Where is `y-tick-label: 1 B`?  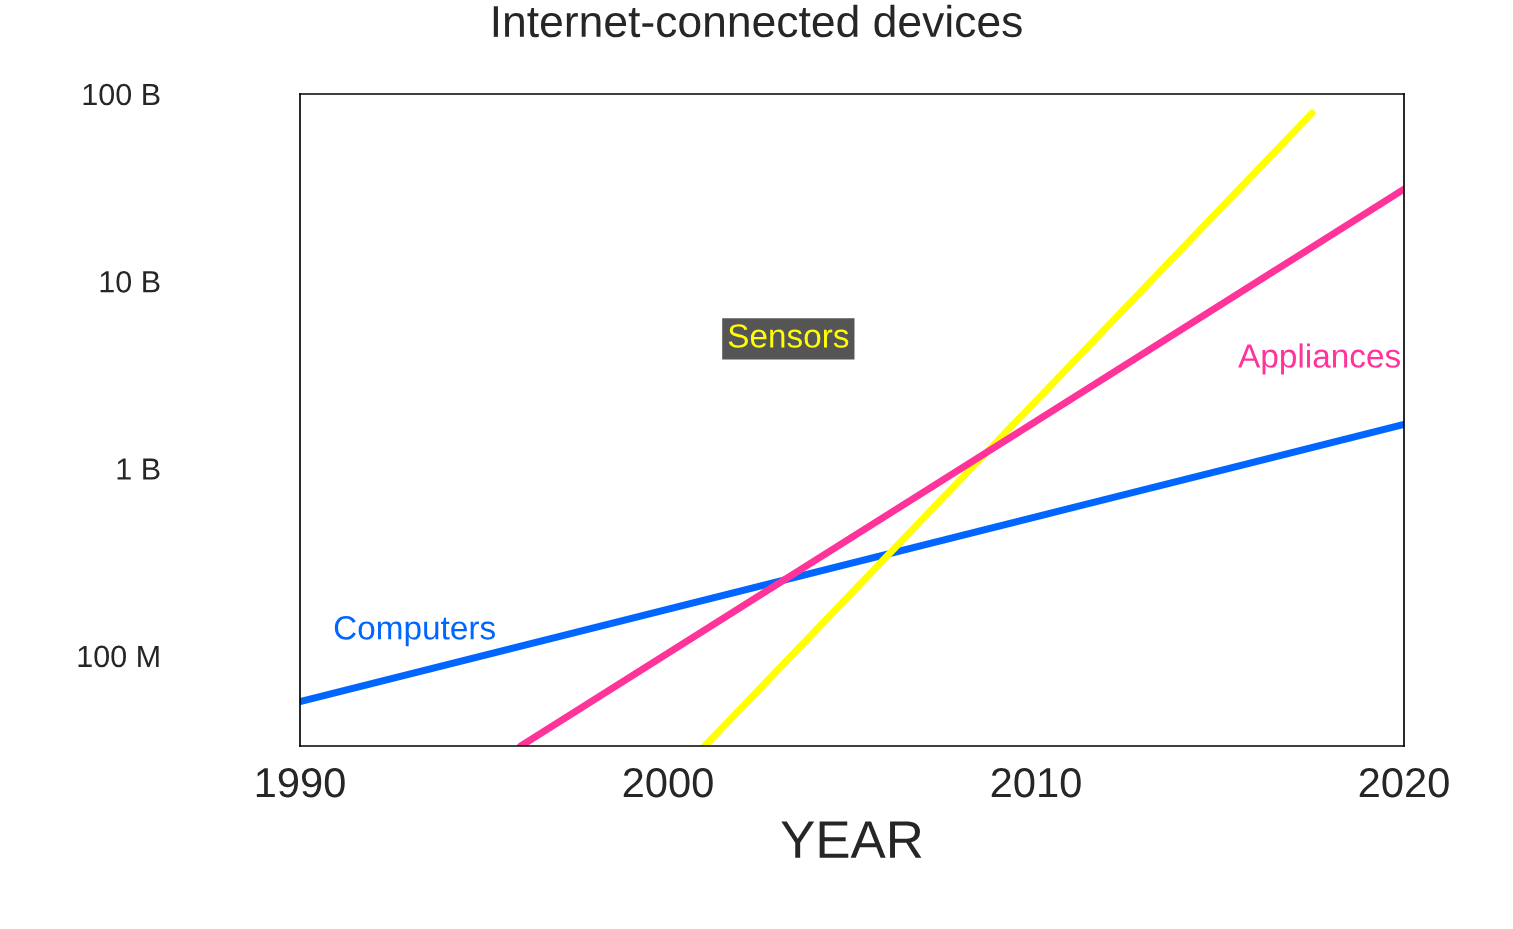 y-tick-label: 1 B is located at coordinates (138, 469).